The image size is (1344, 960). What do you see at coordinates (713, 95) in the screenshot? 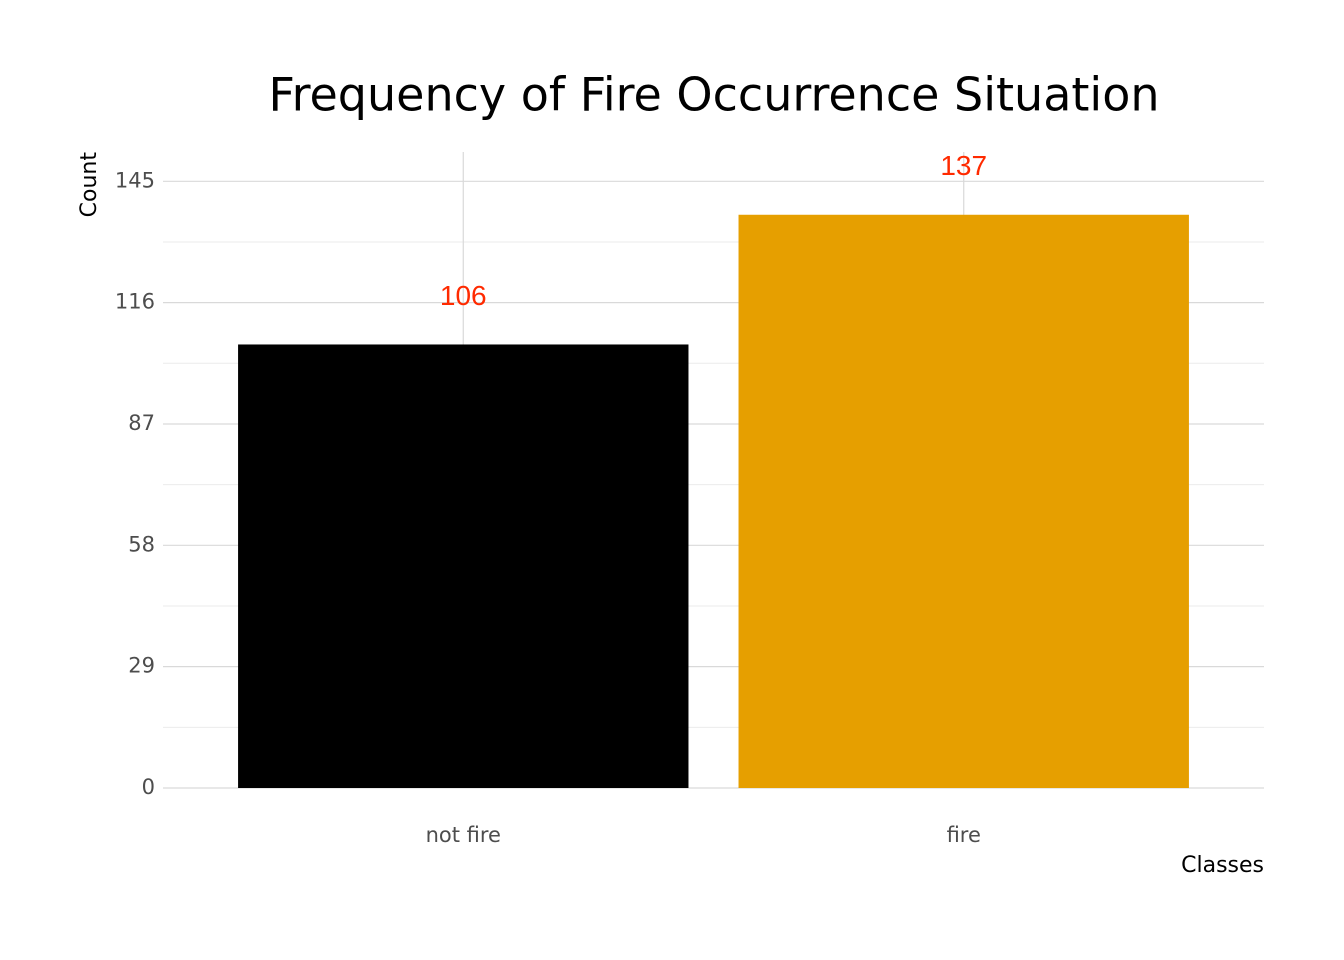
I see `chart-title: Frequency of Fire Occurrence Situation` at bounding box center [713, 95].